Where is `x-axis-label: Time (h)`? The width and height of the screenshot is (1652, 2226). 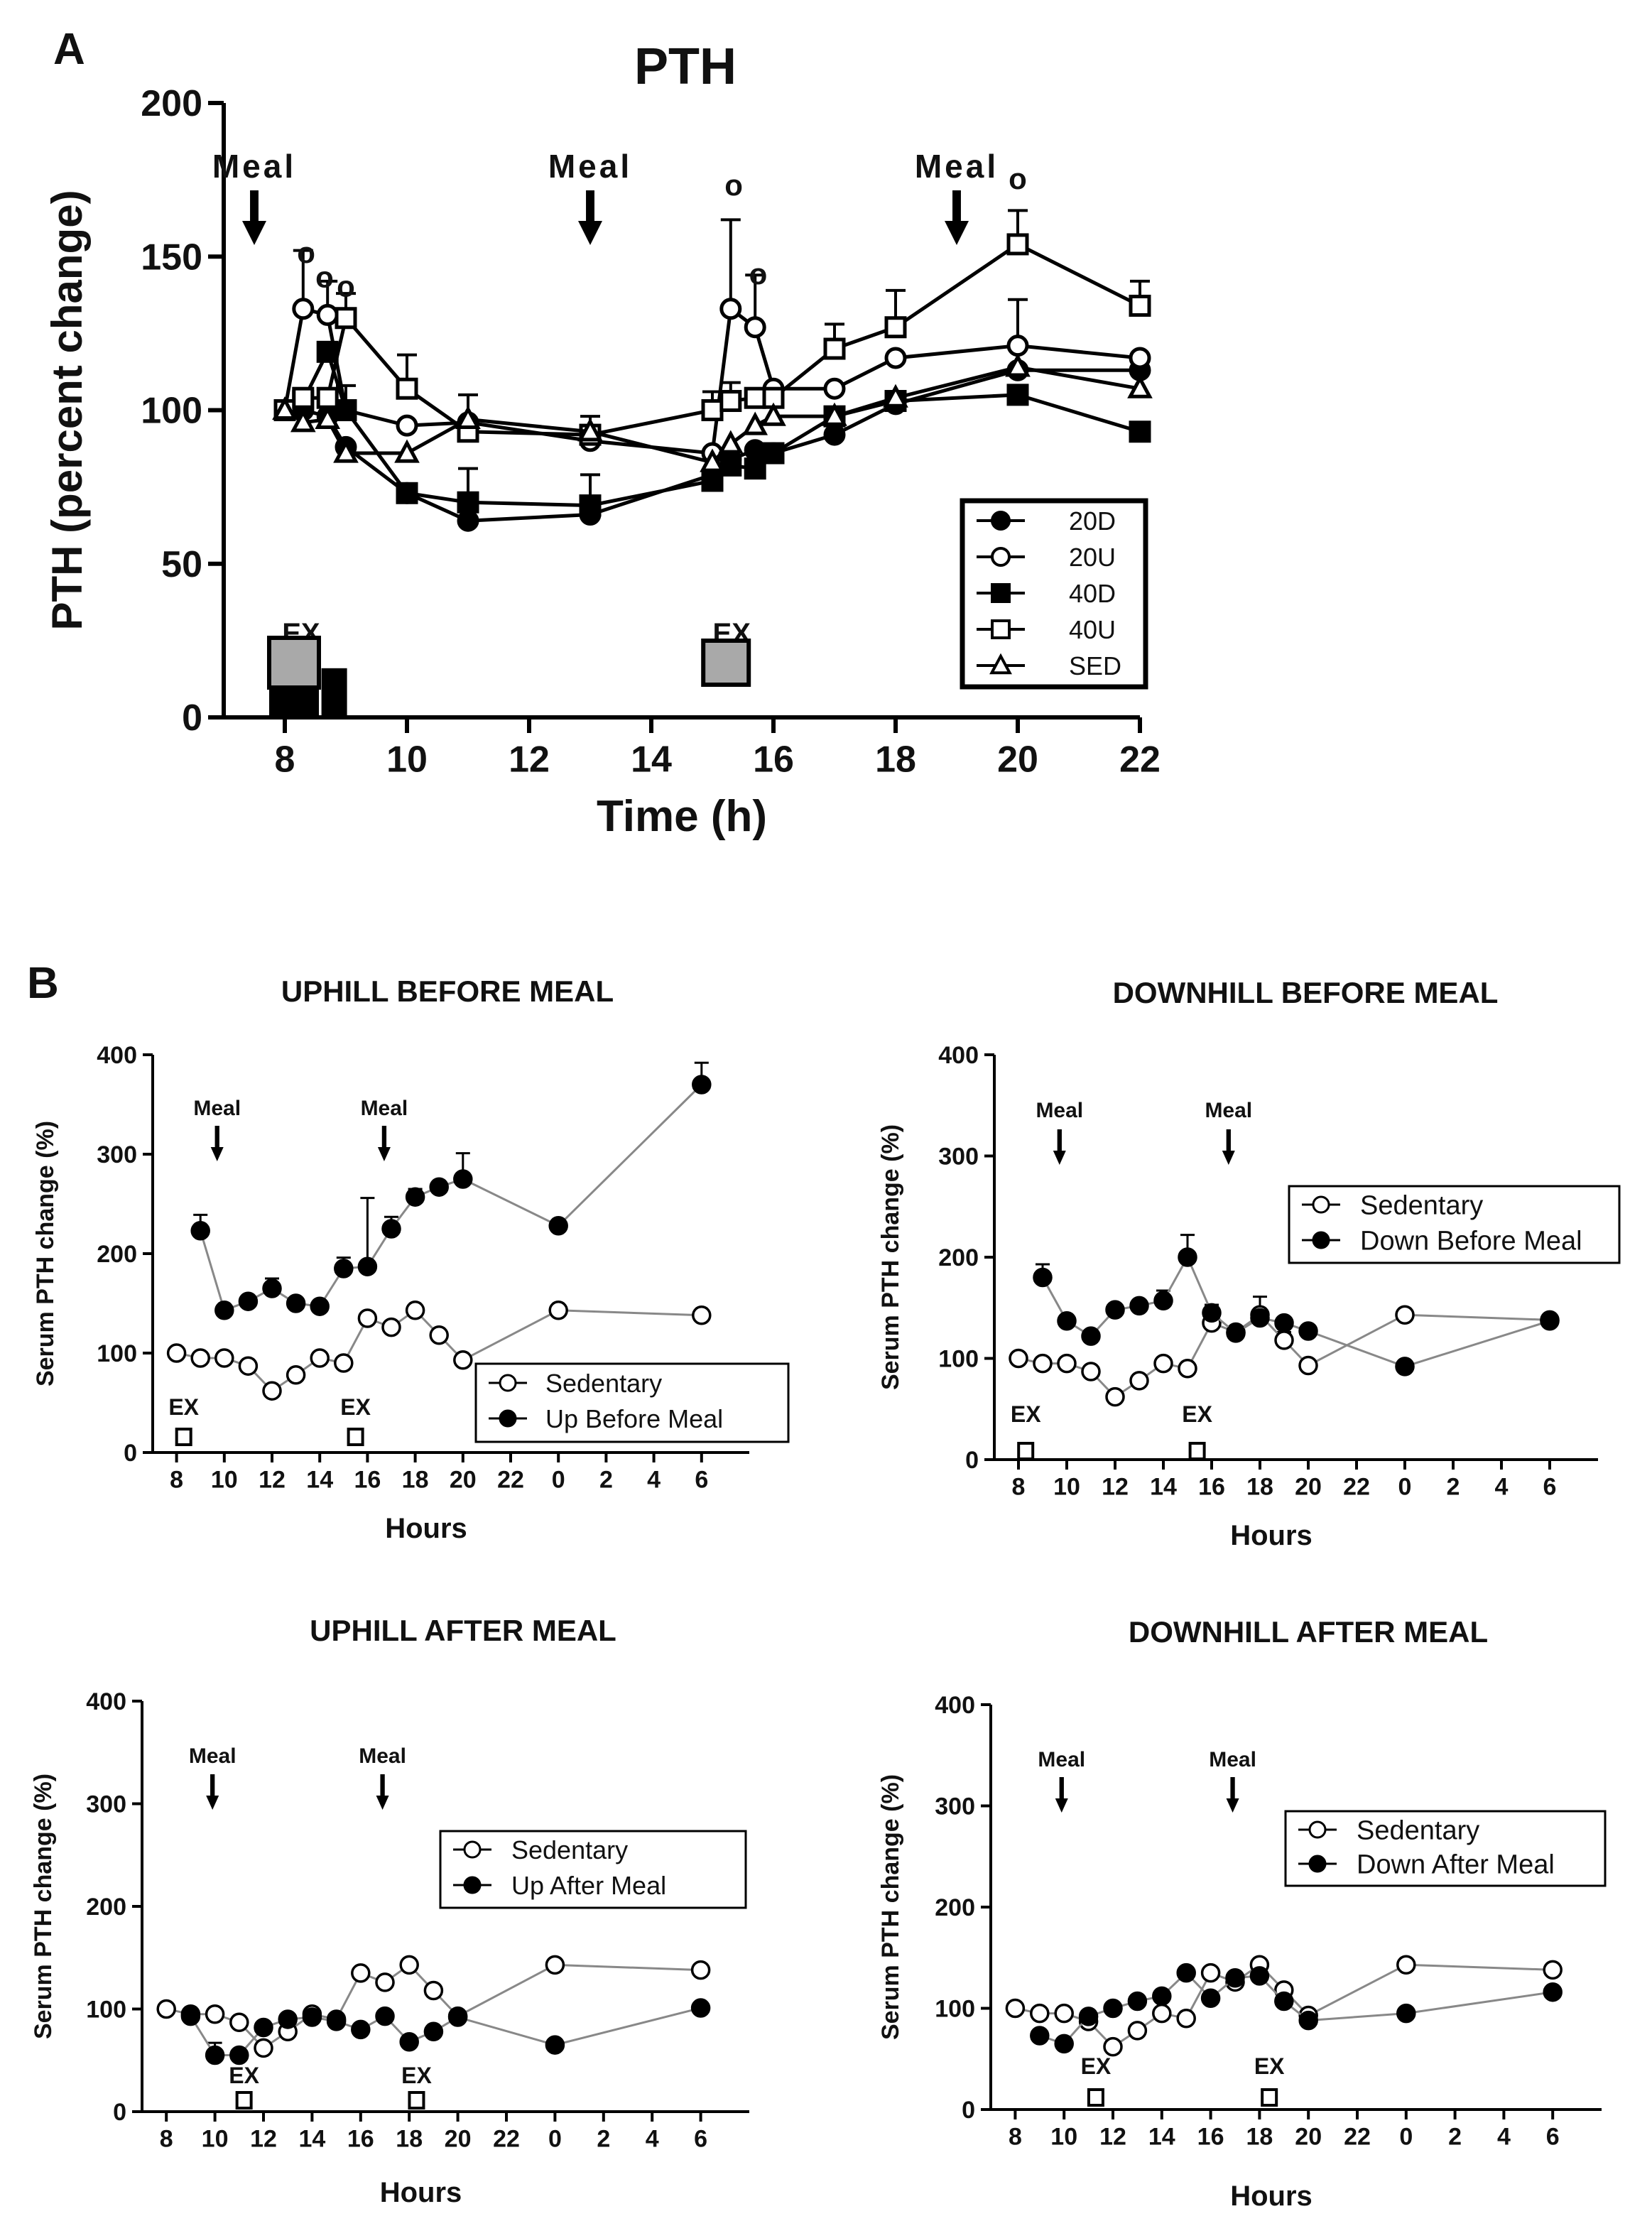
x-axis-label: Time (h) is located at coordinates (682, 817).